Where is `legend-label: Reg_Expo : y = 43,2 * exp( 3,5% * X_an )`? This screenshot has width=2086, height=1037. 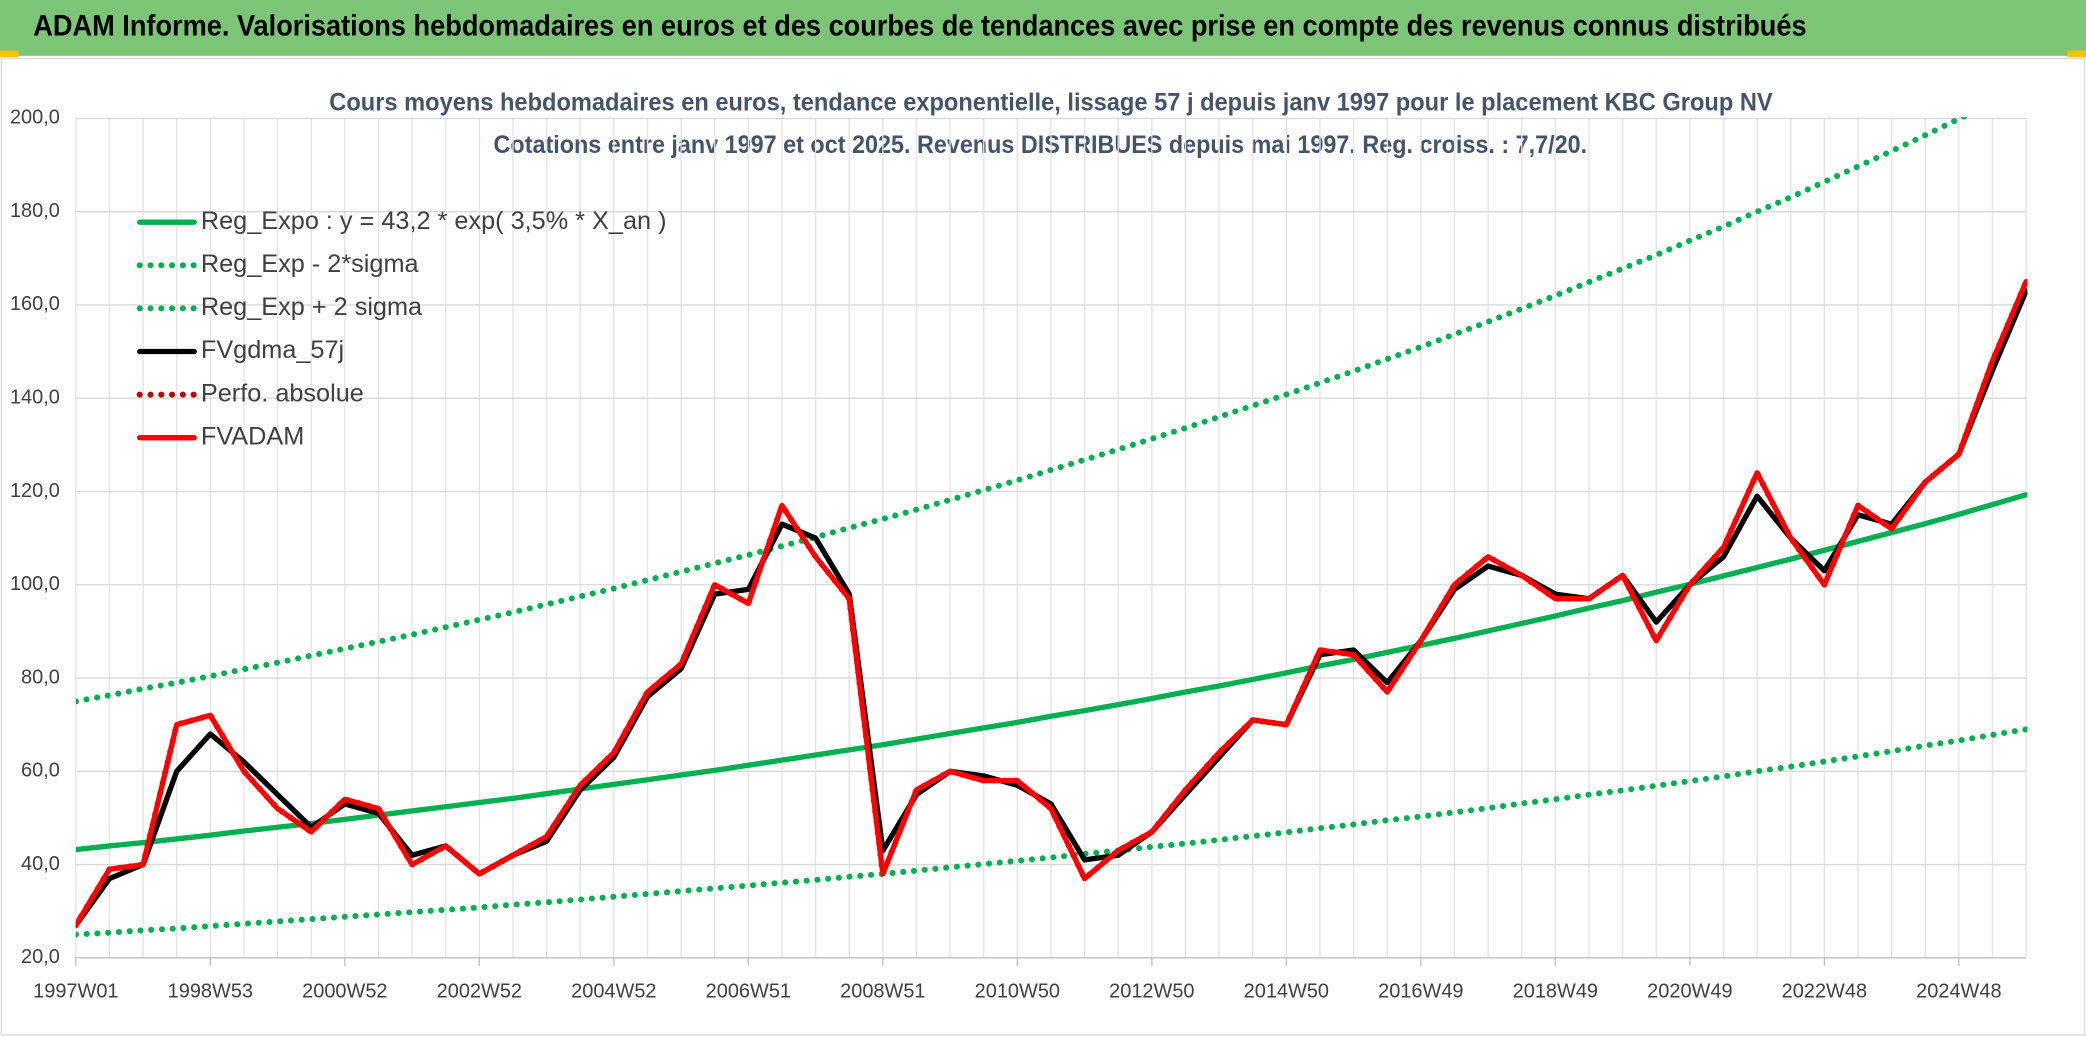 legend-label: Reg_Expo : y = 43,2 * exp( 3,5% * X_an ) is located at coordinates (434, 221).